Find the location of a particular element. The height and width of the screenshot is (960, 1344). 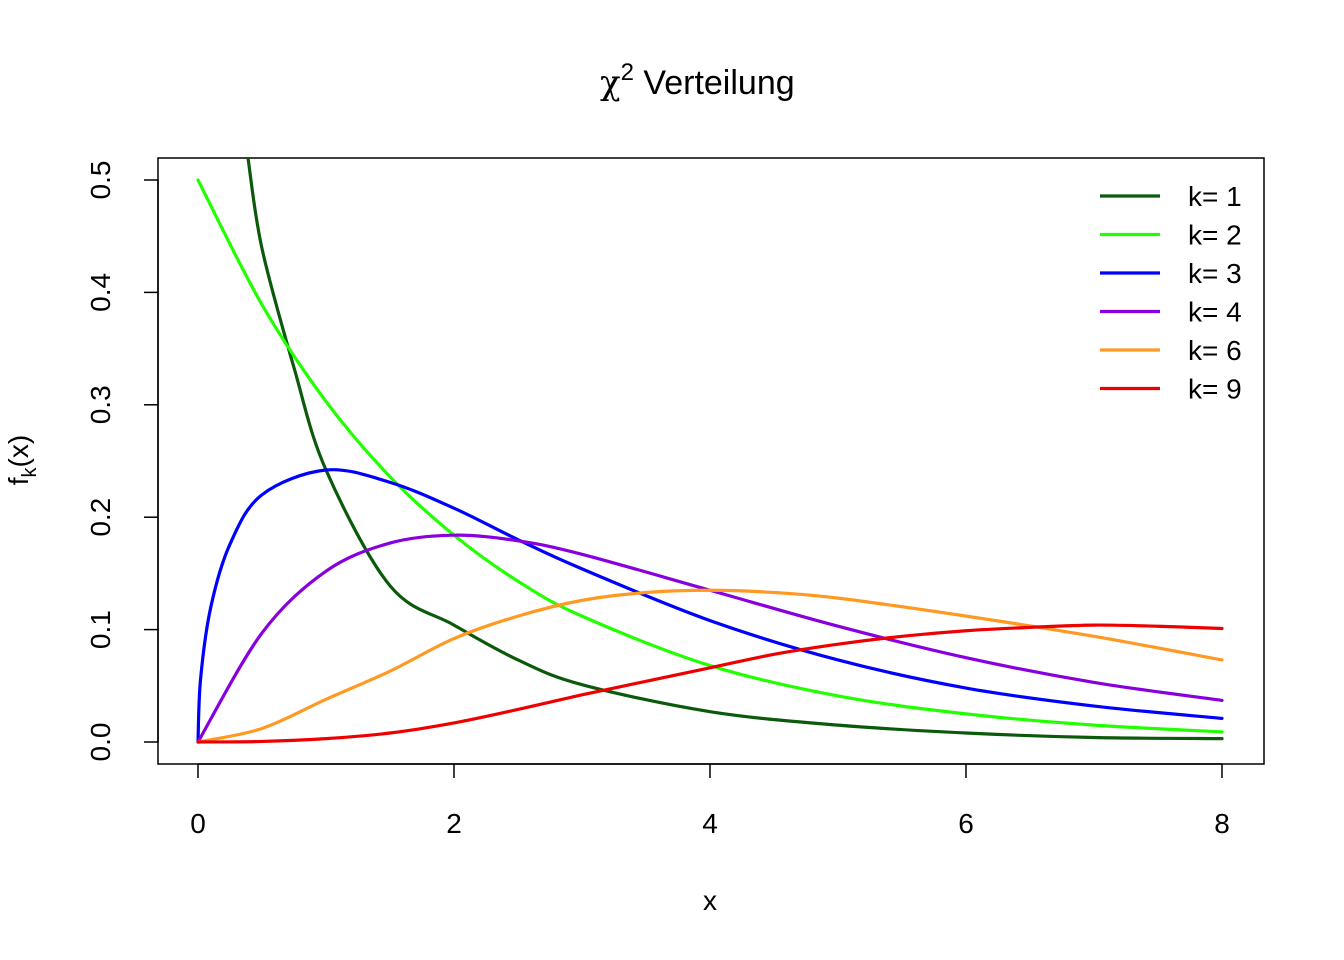

x-tick-label: 4 is located at coordinates (710, 823).